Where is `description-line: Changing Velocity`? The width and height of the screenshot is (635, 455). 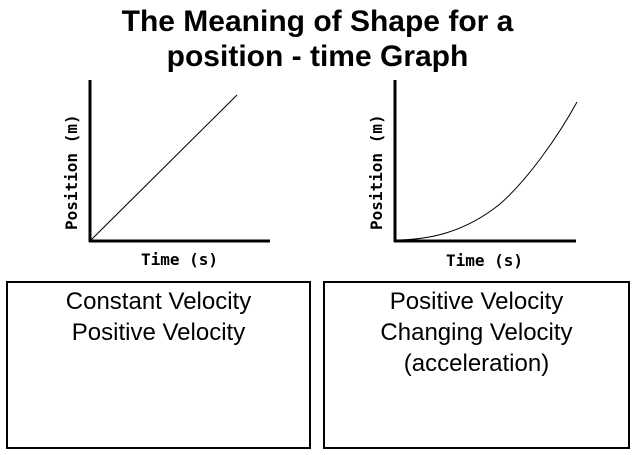
description-line: Changing Velocity is located at coordinates (476, 332).